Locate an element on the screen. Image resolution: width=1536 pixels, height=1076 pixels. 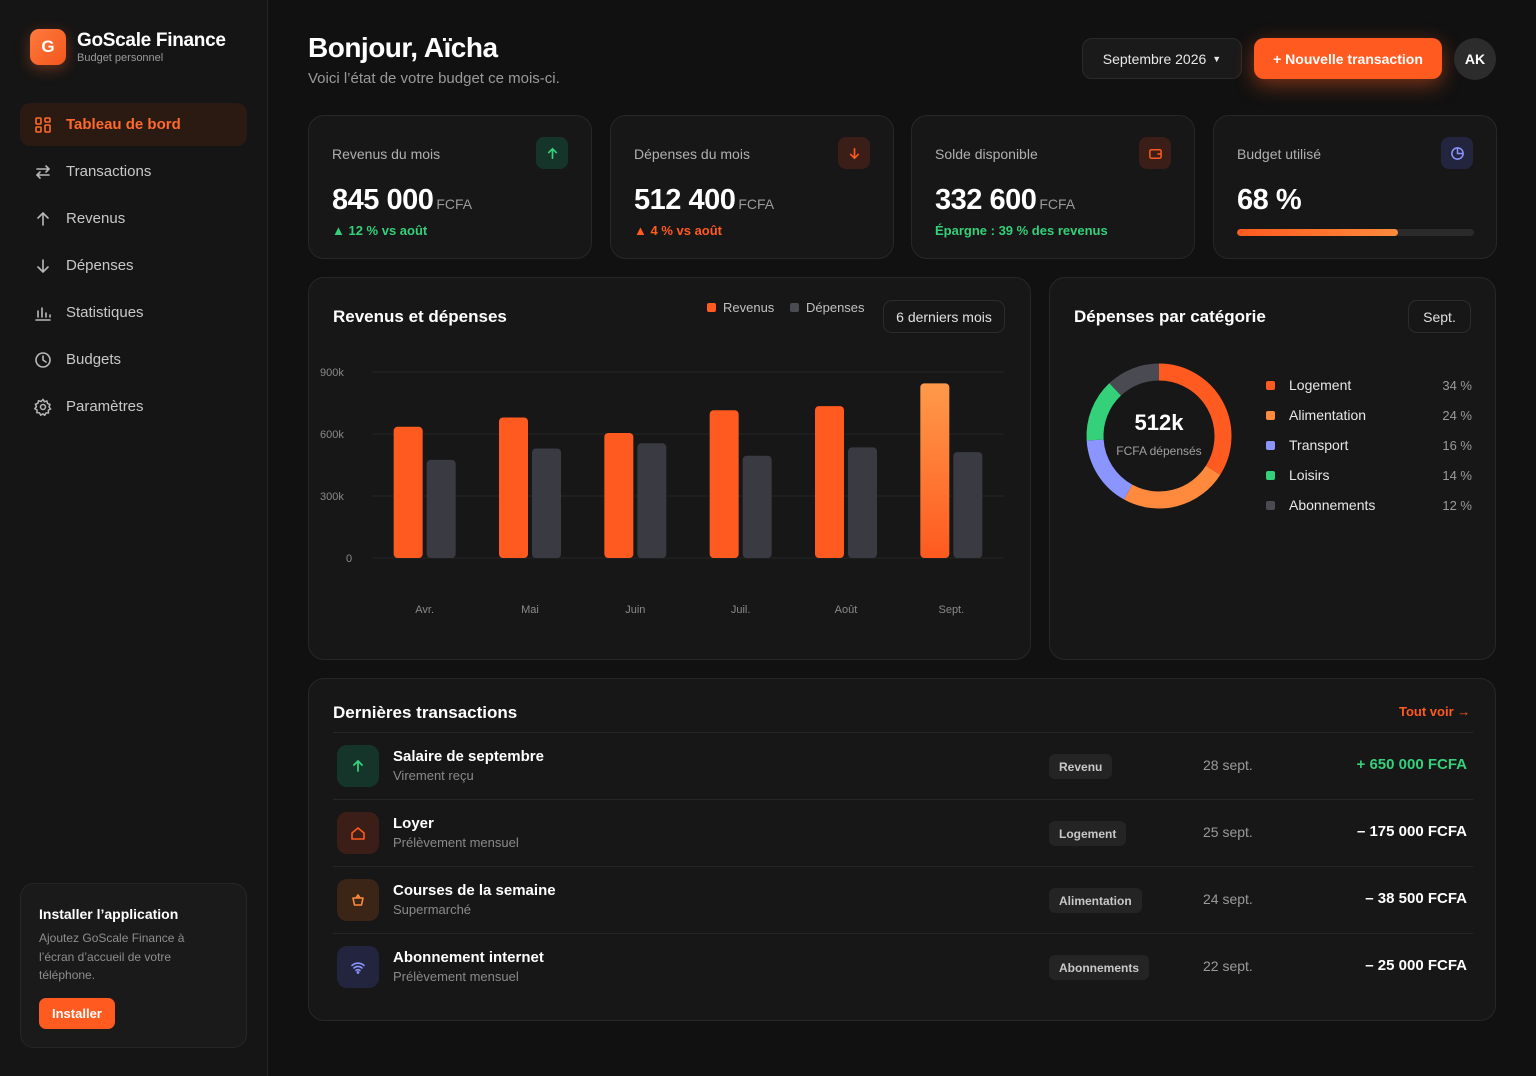
x-tick-label: Mai is located at coordinates (530, 610).